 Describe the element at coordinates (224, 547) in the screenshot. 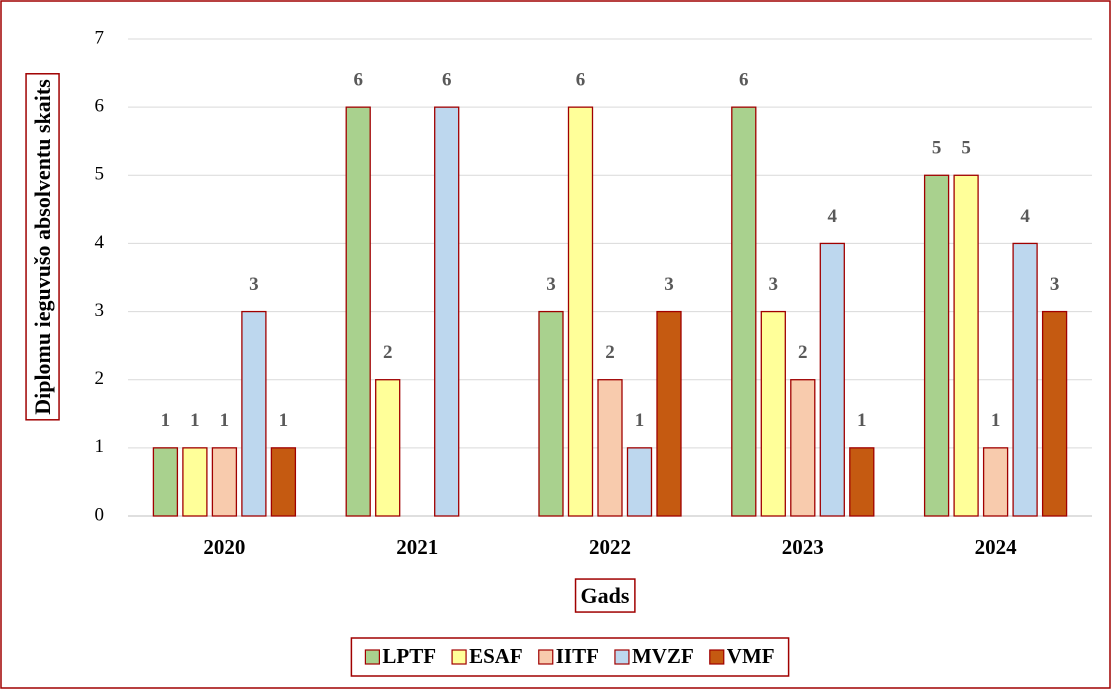

I see `x-tick-label: 2020` at that location.